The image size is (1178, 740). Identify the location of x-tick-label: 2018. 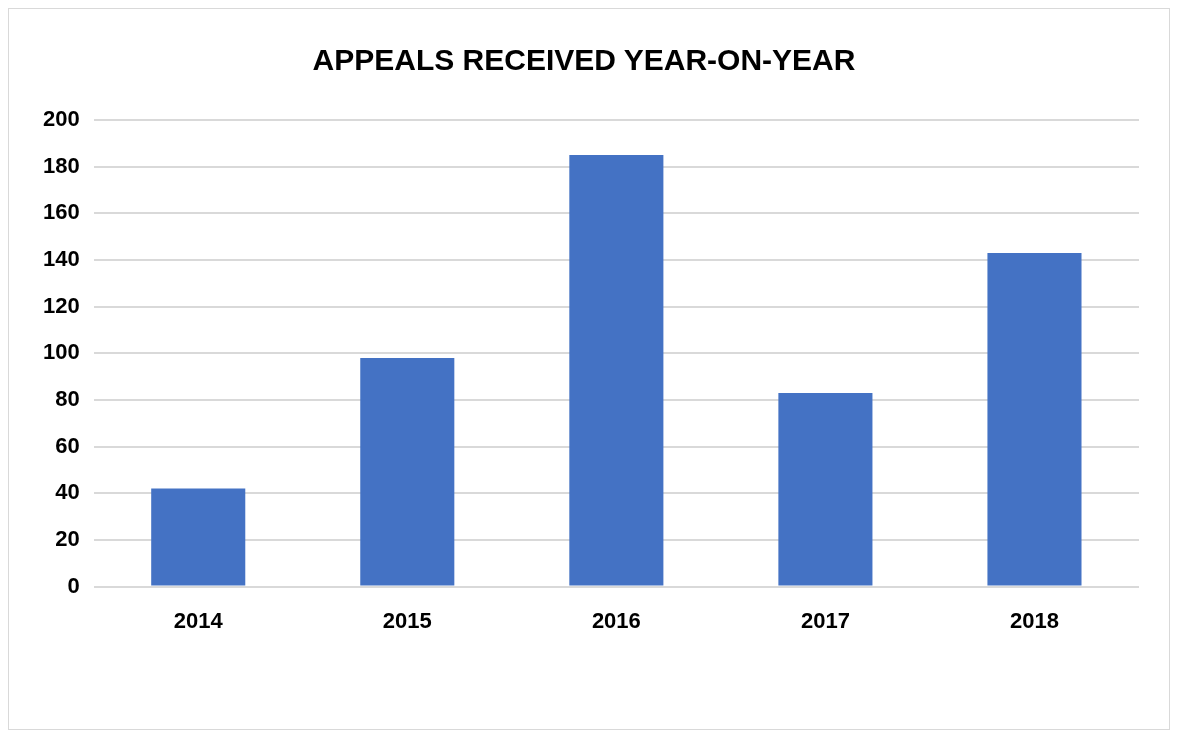
(1034, 620).